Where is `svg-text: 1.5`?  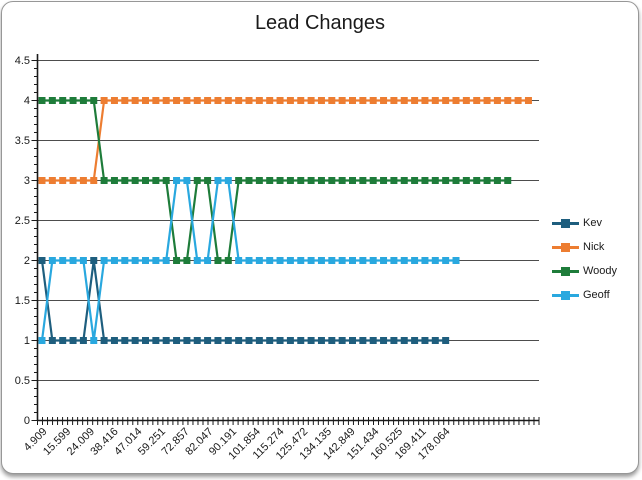
svg-text: 1.5 is located at coordinates (22, 301).